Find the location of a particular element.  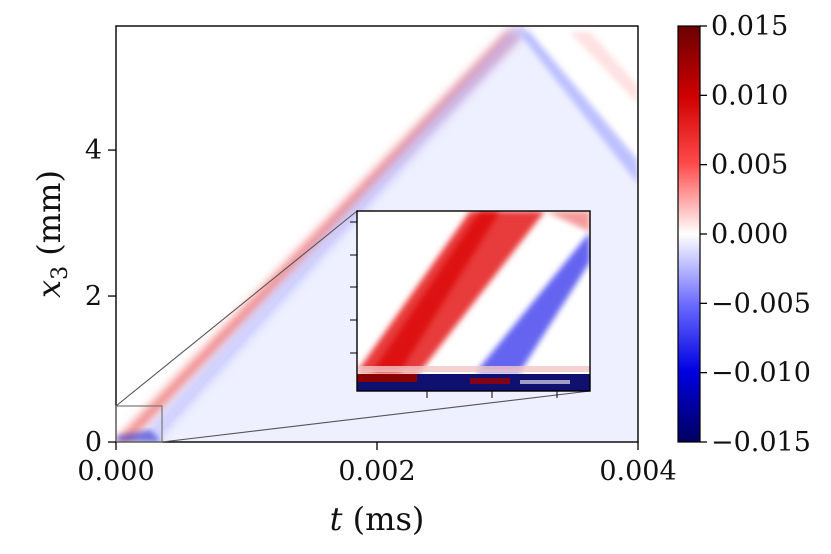

inset-deep-positive-patch is located at coordinates (387, 378).